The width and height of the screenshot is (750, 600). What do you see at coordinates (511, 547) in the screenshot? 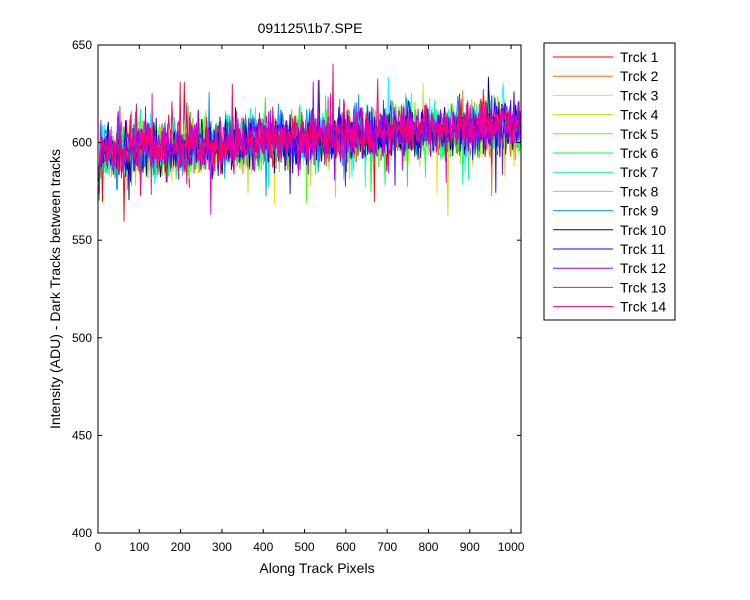
I see `x-tick-label: 1000` at bounding box center [511, 547].